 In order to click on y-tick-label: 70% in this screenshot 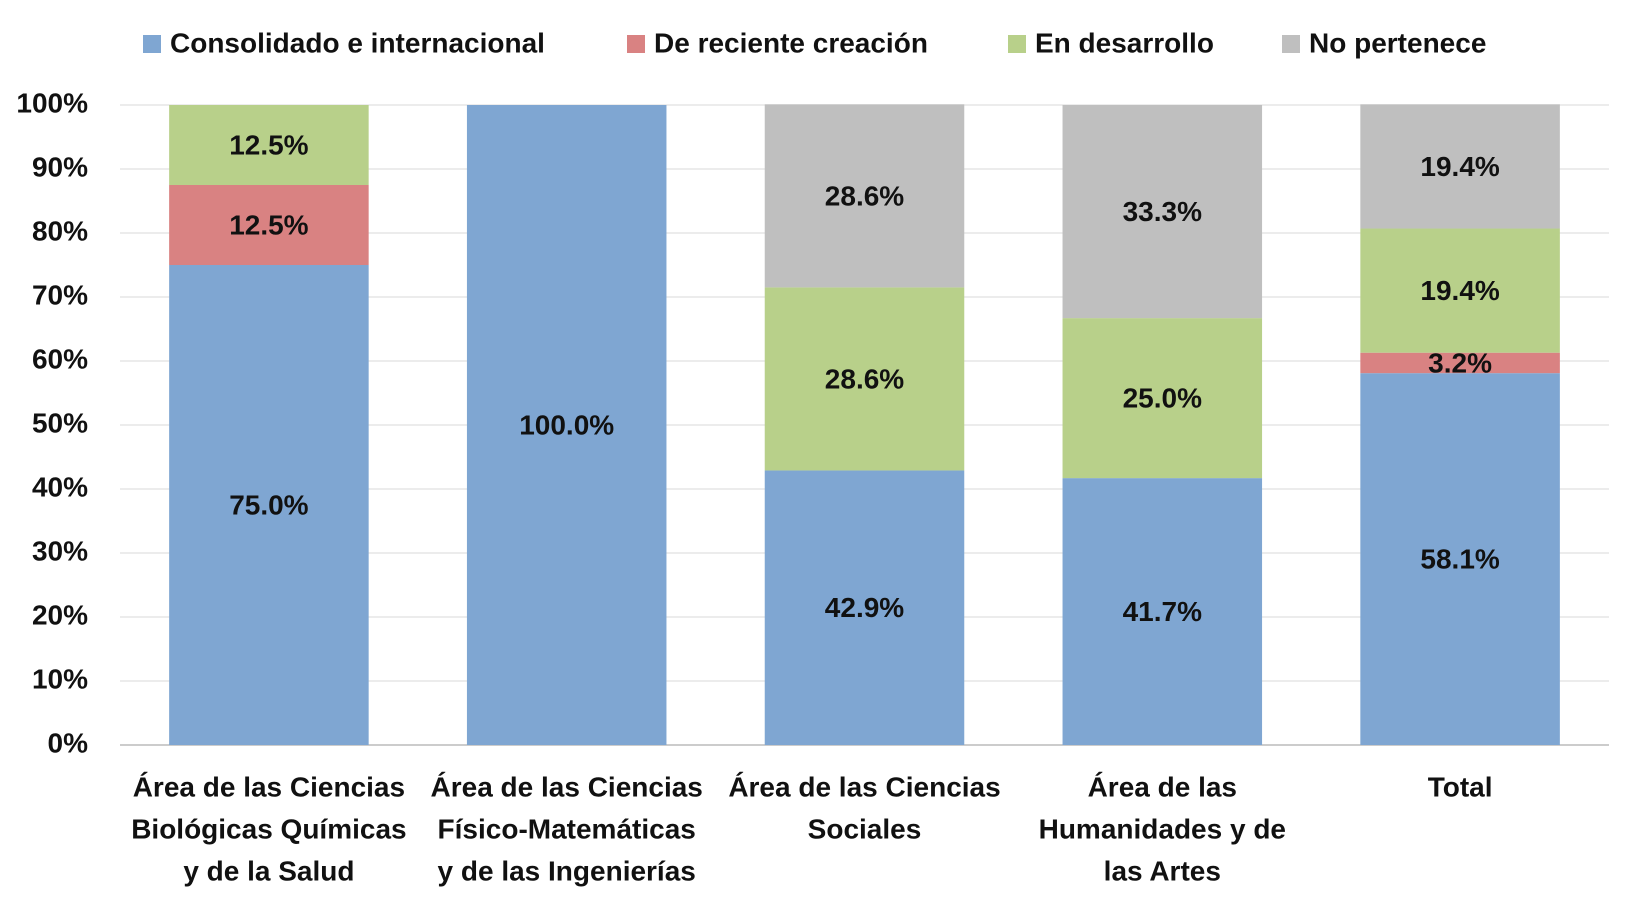, I will do `click(60, 294)`.